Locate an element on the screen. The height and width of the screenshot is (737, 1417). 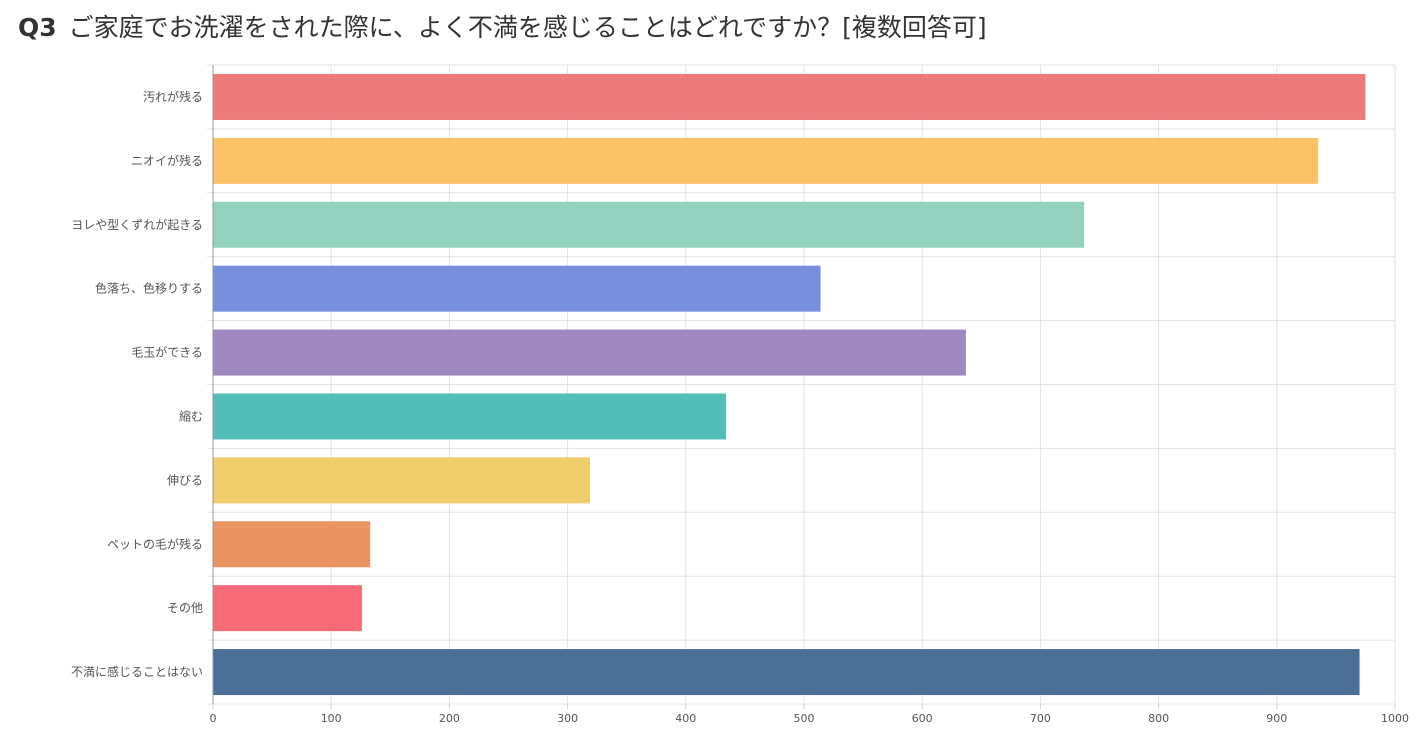
x-tick-label: 1000 is located at coordinates (1395, 718).